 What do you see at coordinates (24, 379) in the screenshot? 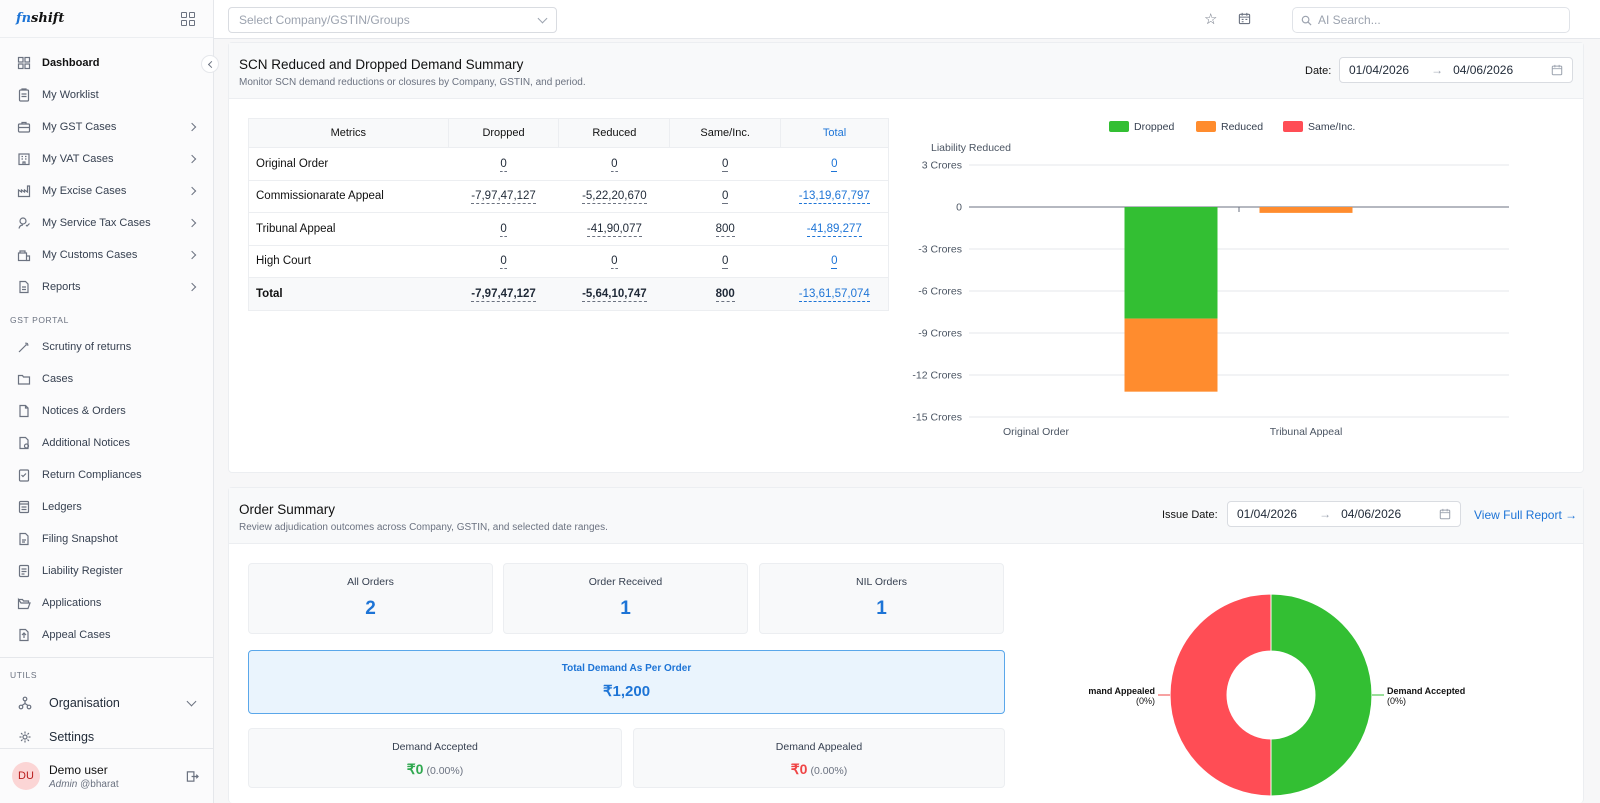
I see `folder-icon` at bounding box center [24, 379].